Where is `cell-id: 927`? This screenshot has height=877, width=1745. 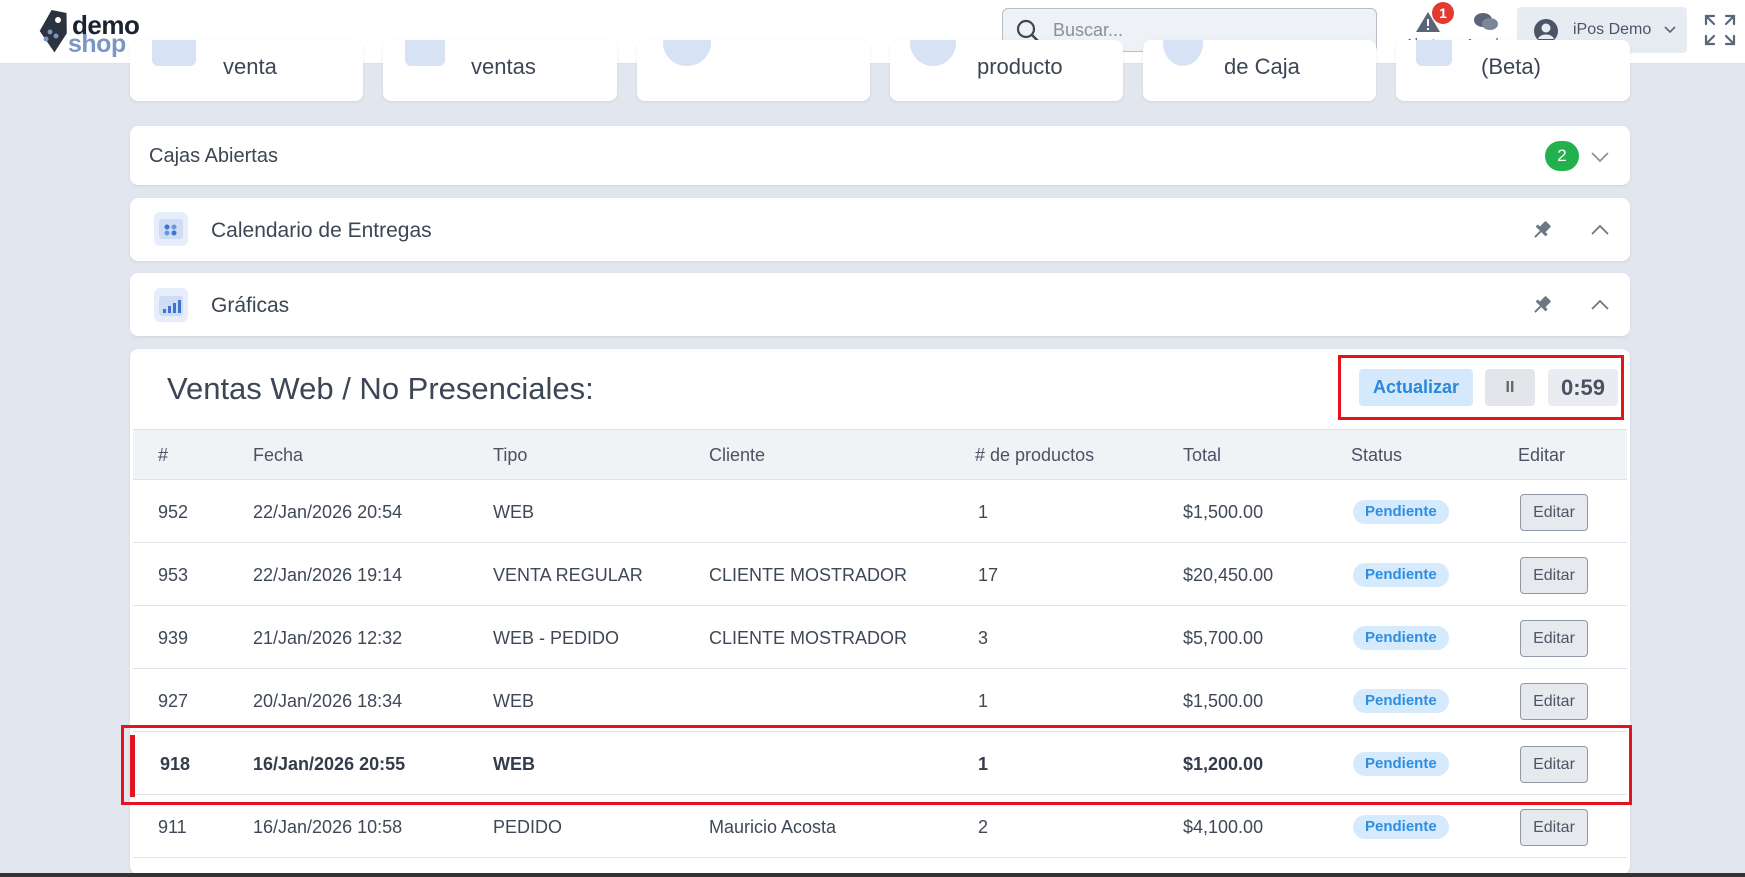
cell-id: 927 is located at coordinates (173, 701).